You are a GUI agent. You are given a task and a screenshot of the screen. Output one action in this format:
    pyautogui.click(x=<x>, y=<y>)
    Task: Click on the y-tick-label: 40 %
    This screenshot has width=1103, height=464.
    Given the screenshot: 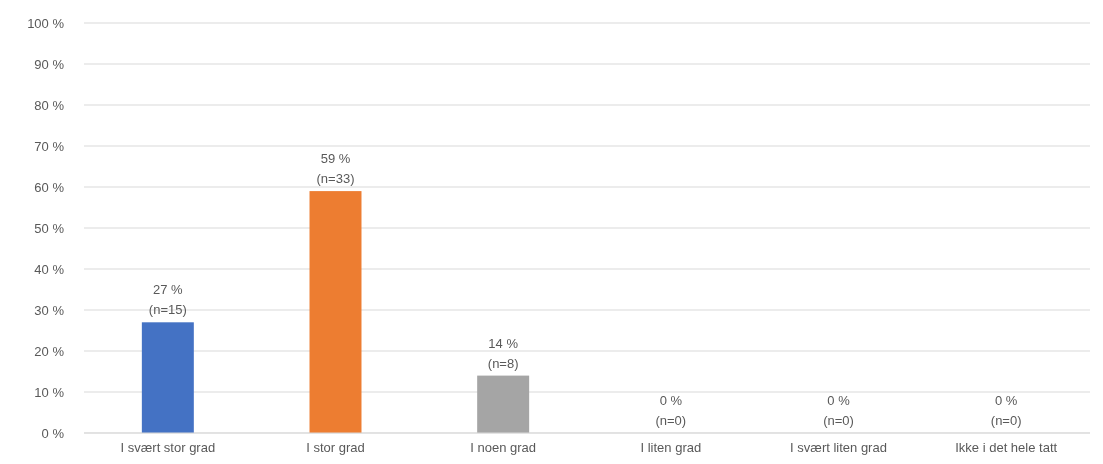 What is the action you would take?
    pyautogui.click(x=49, y=269)
    